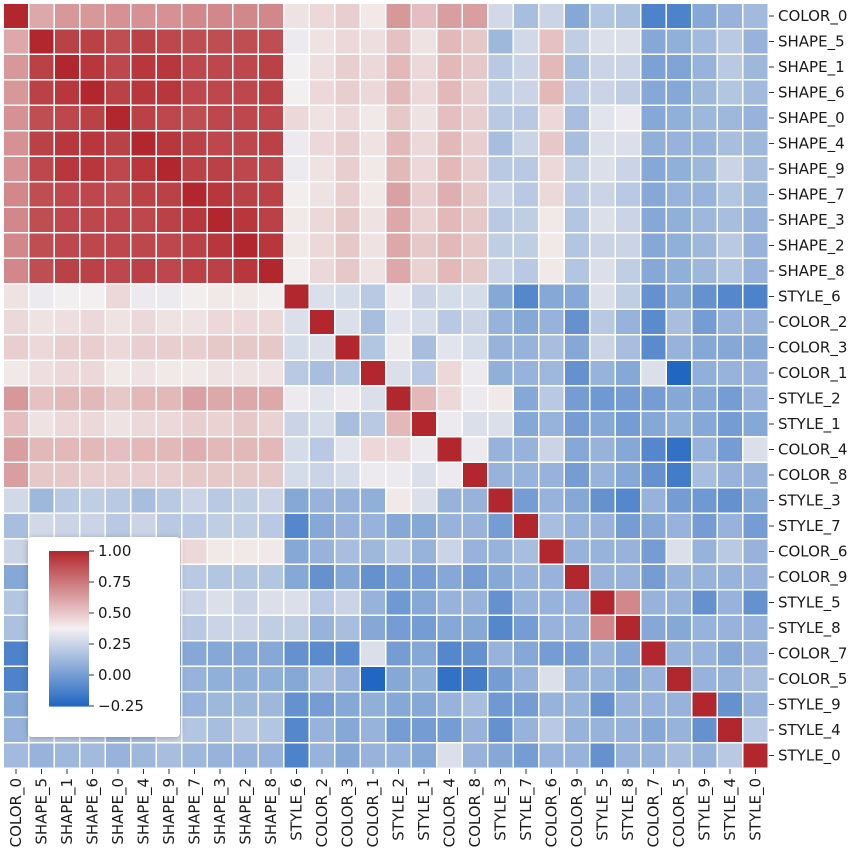 The width and height of the screenshot is (863, 863). Describe the element at coordinates (118, 811) in the screenshot. I see `x-tick-label: SHAPE_0` at that location.